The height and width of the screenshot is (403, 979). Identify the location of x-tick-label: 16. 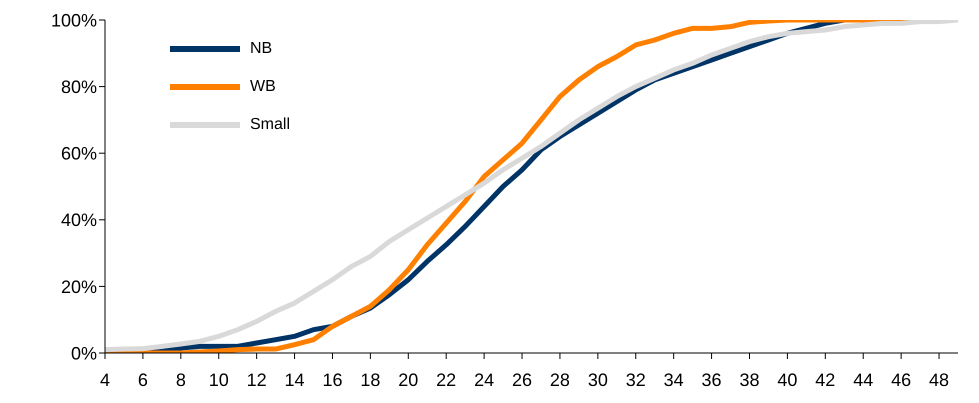
(332, 380).